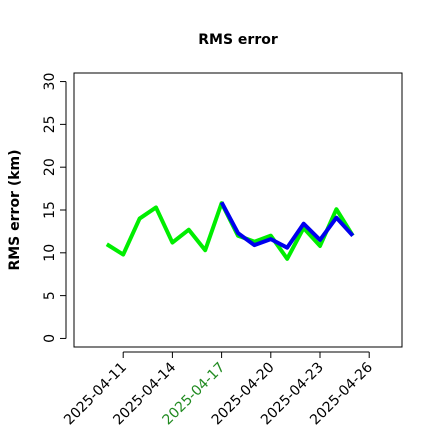  What do you see at coordinates (50, 82) in the screenshot?
I see `y-tick-label: 30` at bounding box center [50, 82].